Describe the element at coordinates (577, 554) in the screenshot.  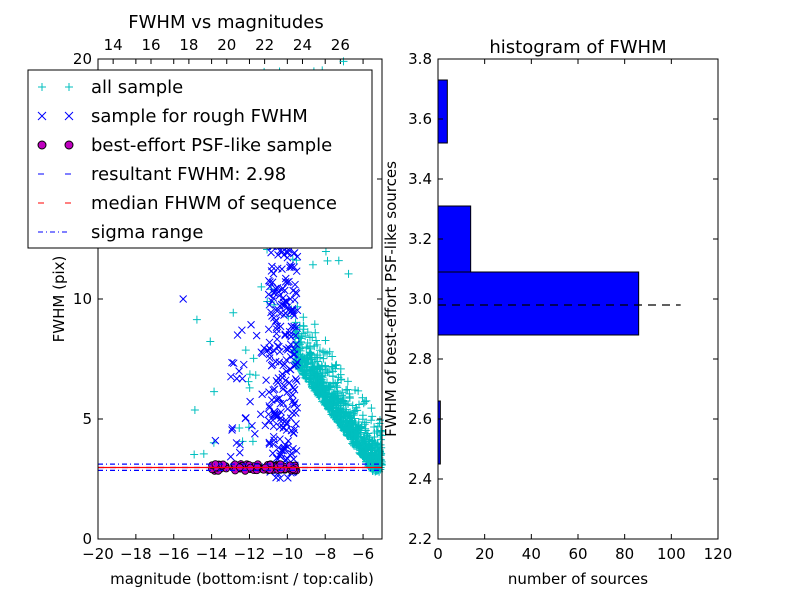
I see `right-x-tick-label: 60` at that location.